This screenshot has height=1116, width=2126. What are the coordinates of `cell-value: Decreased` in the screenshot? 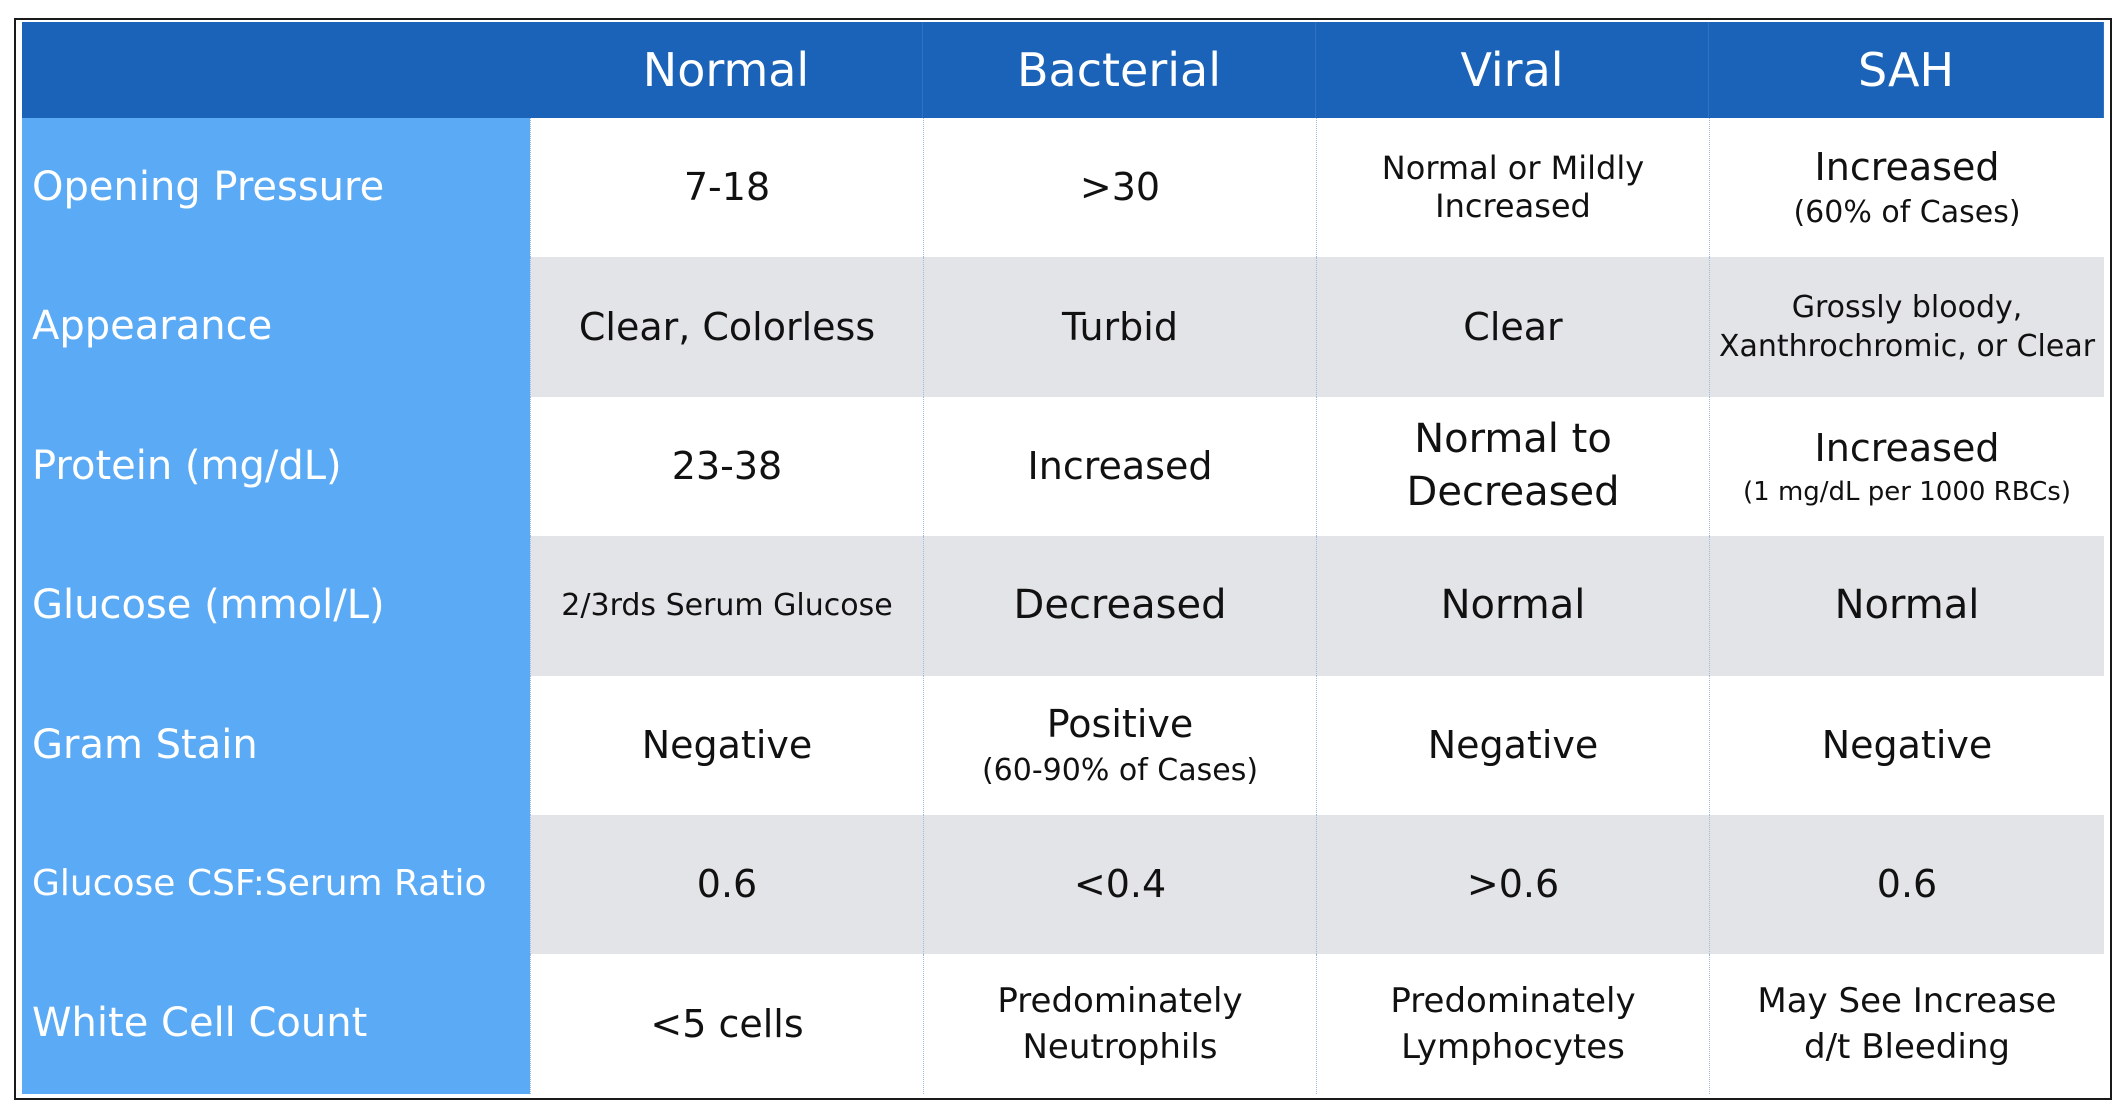 It's located at (1120, 605).